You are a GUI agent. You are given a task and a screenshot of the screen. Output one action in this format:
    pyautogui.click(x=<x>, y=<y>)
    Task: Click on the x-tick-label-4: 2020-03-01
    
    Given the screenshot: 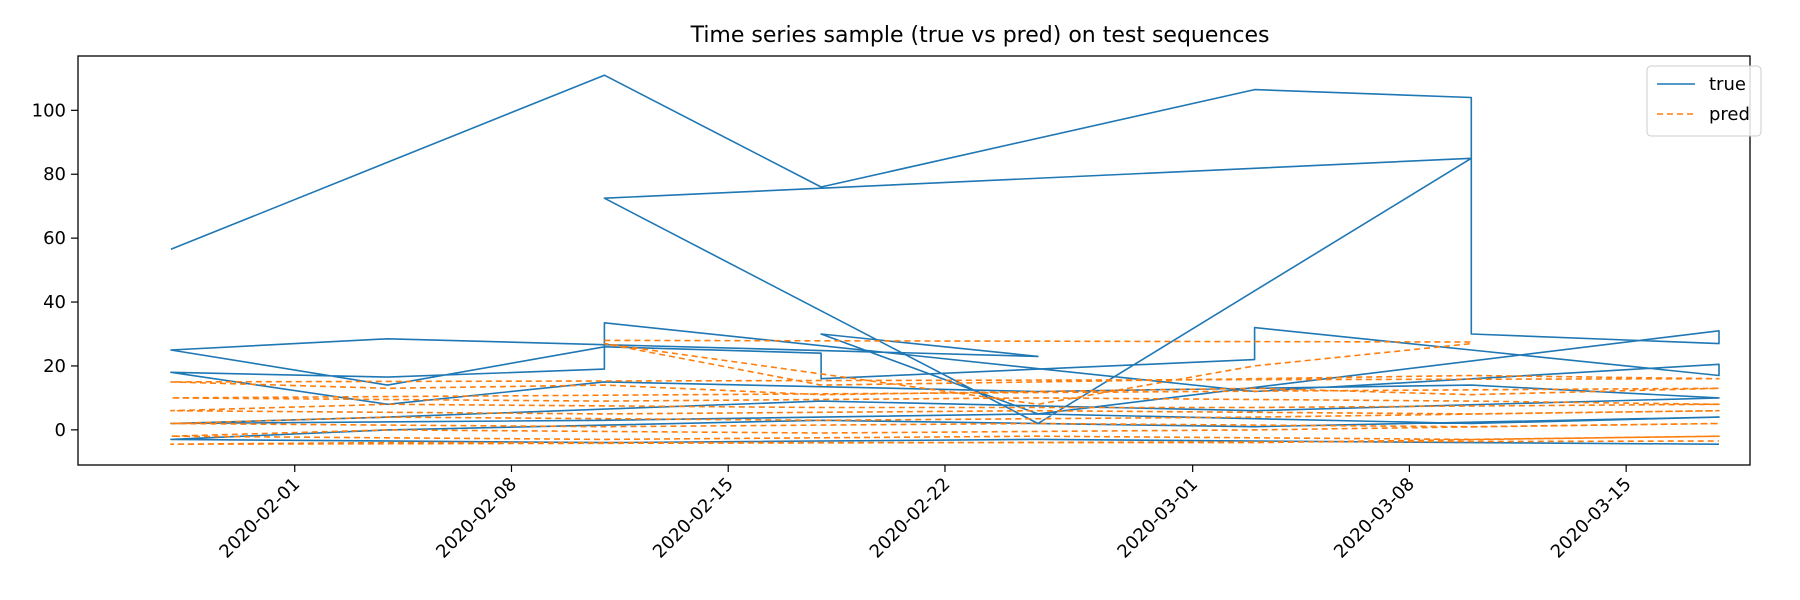 What is the action you would take?
    pyautogui.click(x=1157, y=518)
    